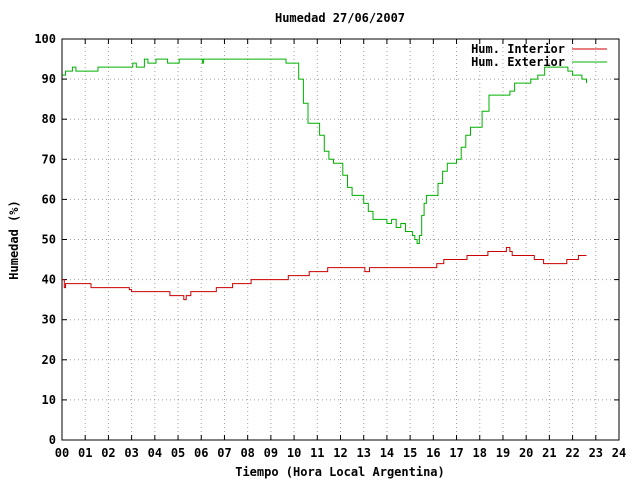 This screenshot has width=640, height=480. I want to click on y-tick-label: 100, so click(45, 39).